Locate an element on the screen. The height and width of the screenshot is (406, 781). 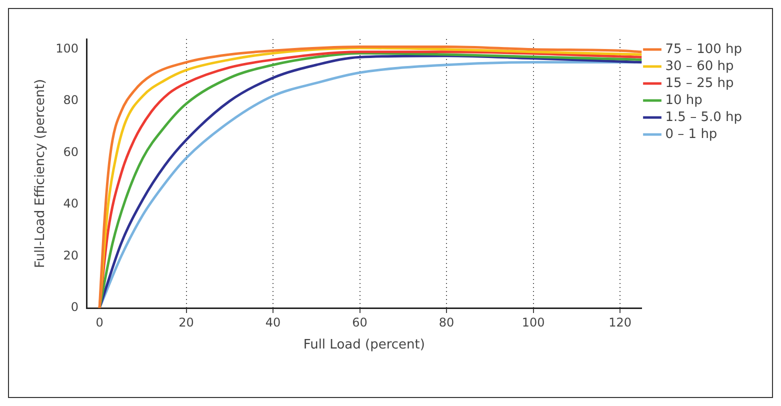
x-tick-label: 100 is located at coordinates (533, 322).